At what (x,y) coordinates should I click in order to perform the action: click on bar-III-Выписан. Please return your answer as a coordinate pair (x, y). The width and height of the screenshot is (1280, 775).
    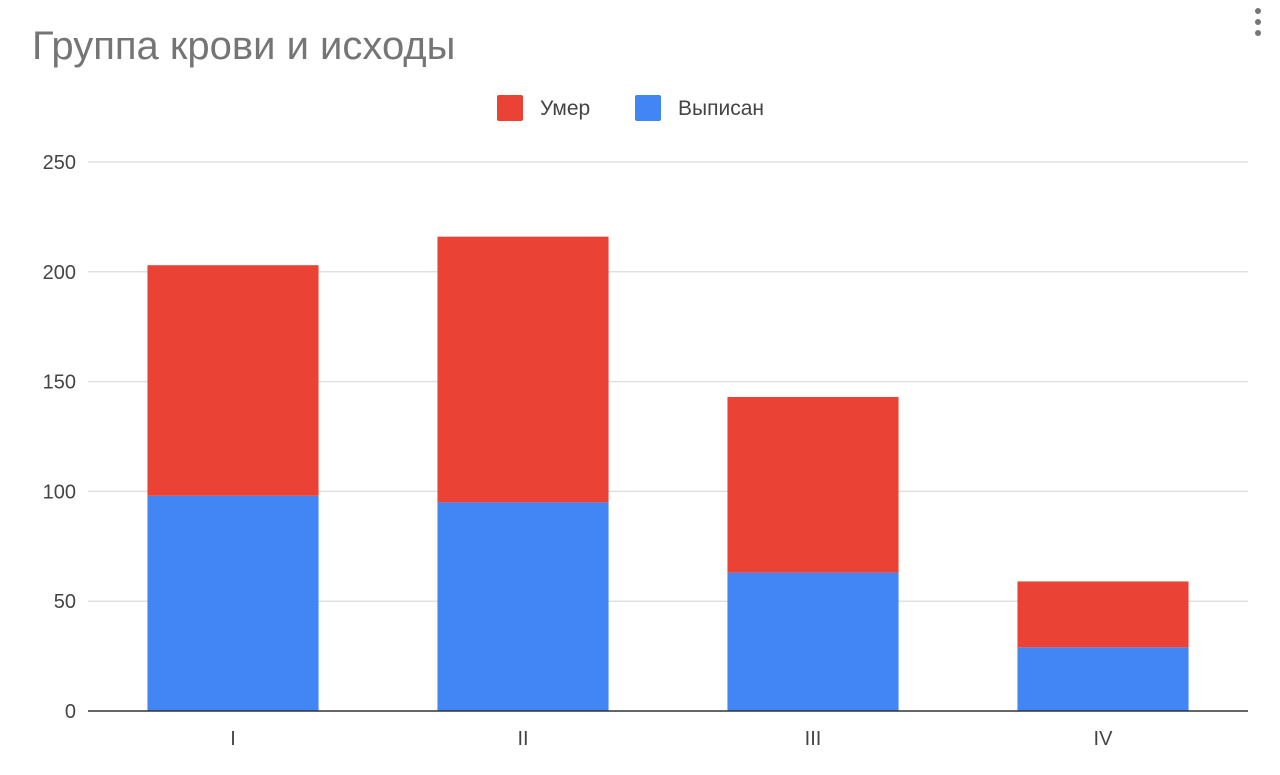
    Looking at the image, I should click on (813, 641).